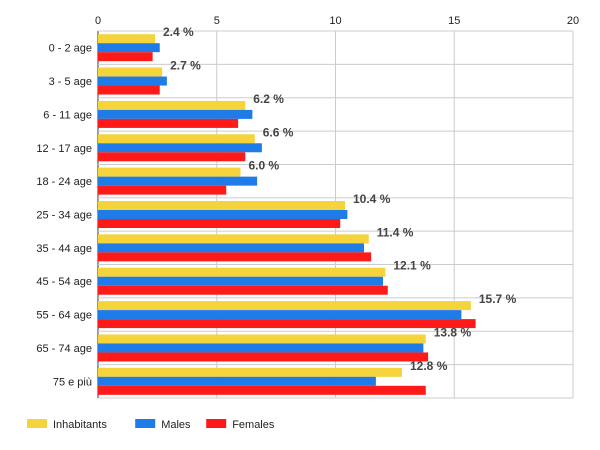 The width and height of the screenshot is (600, 450). I want to click on x-tick-label: 10, so click(335, 21).